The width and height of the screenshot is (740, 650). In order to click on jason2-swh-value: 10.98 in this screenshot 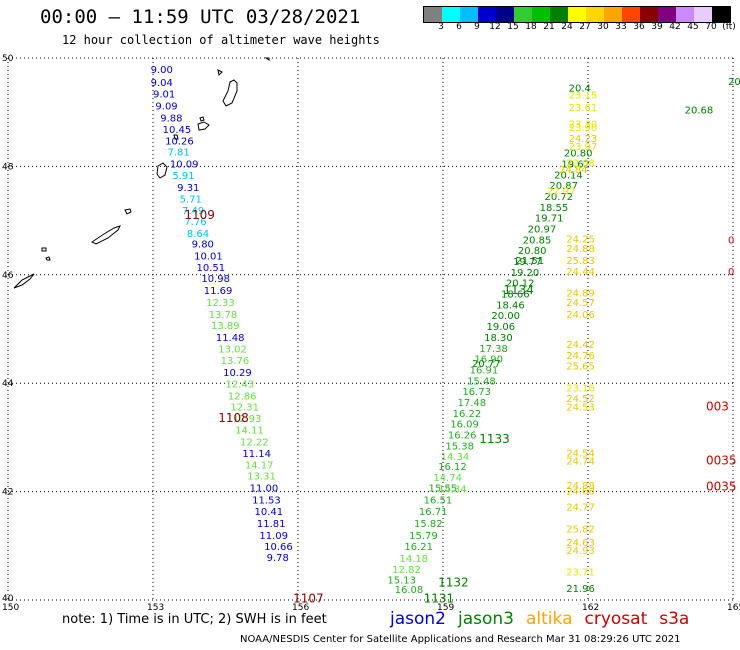, I will do `click(215, 279)`.